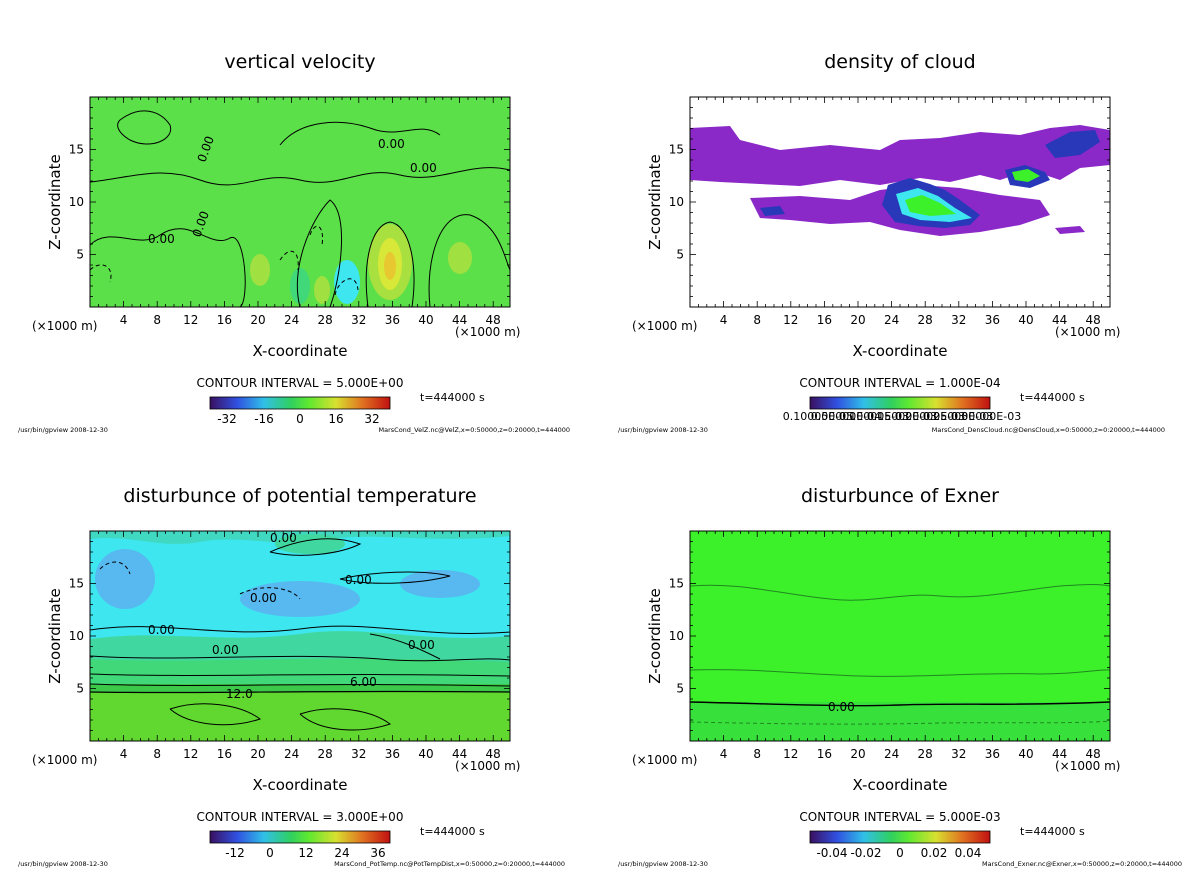 Image resolution: width=1200 pixels, height=872 pixels. What do you see at coordinates (80, 255) in the screenshot?
I see `y-tick-label: 5` at bounding box center [80, 255].